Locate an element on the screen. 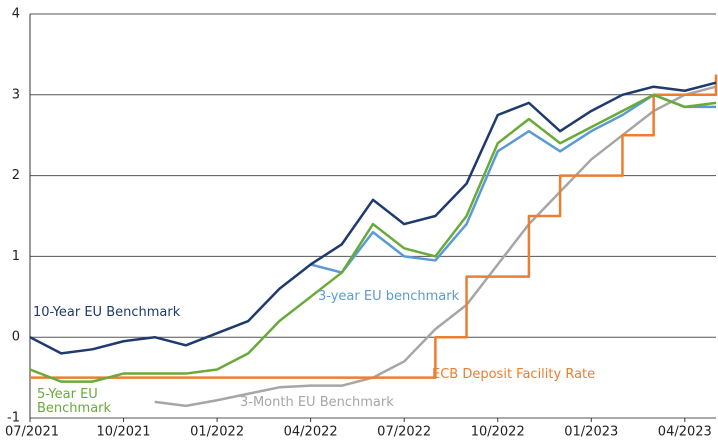 Image resolution: width=718 pixels, height=441 pixels. y-tick-label: 1 is located at coordinates (16, 256).